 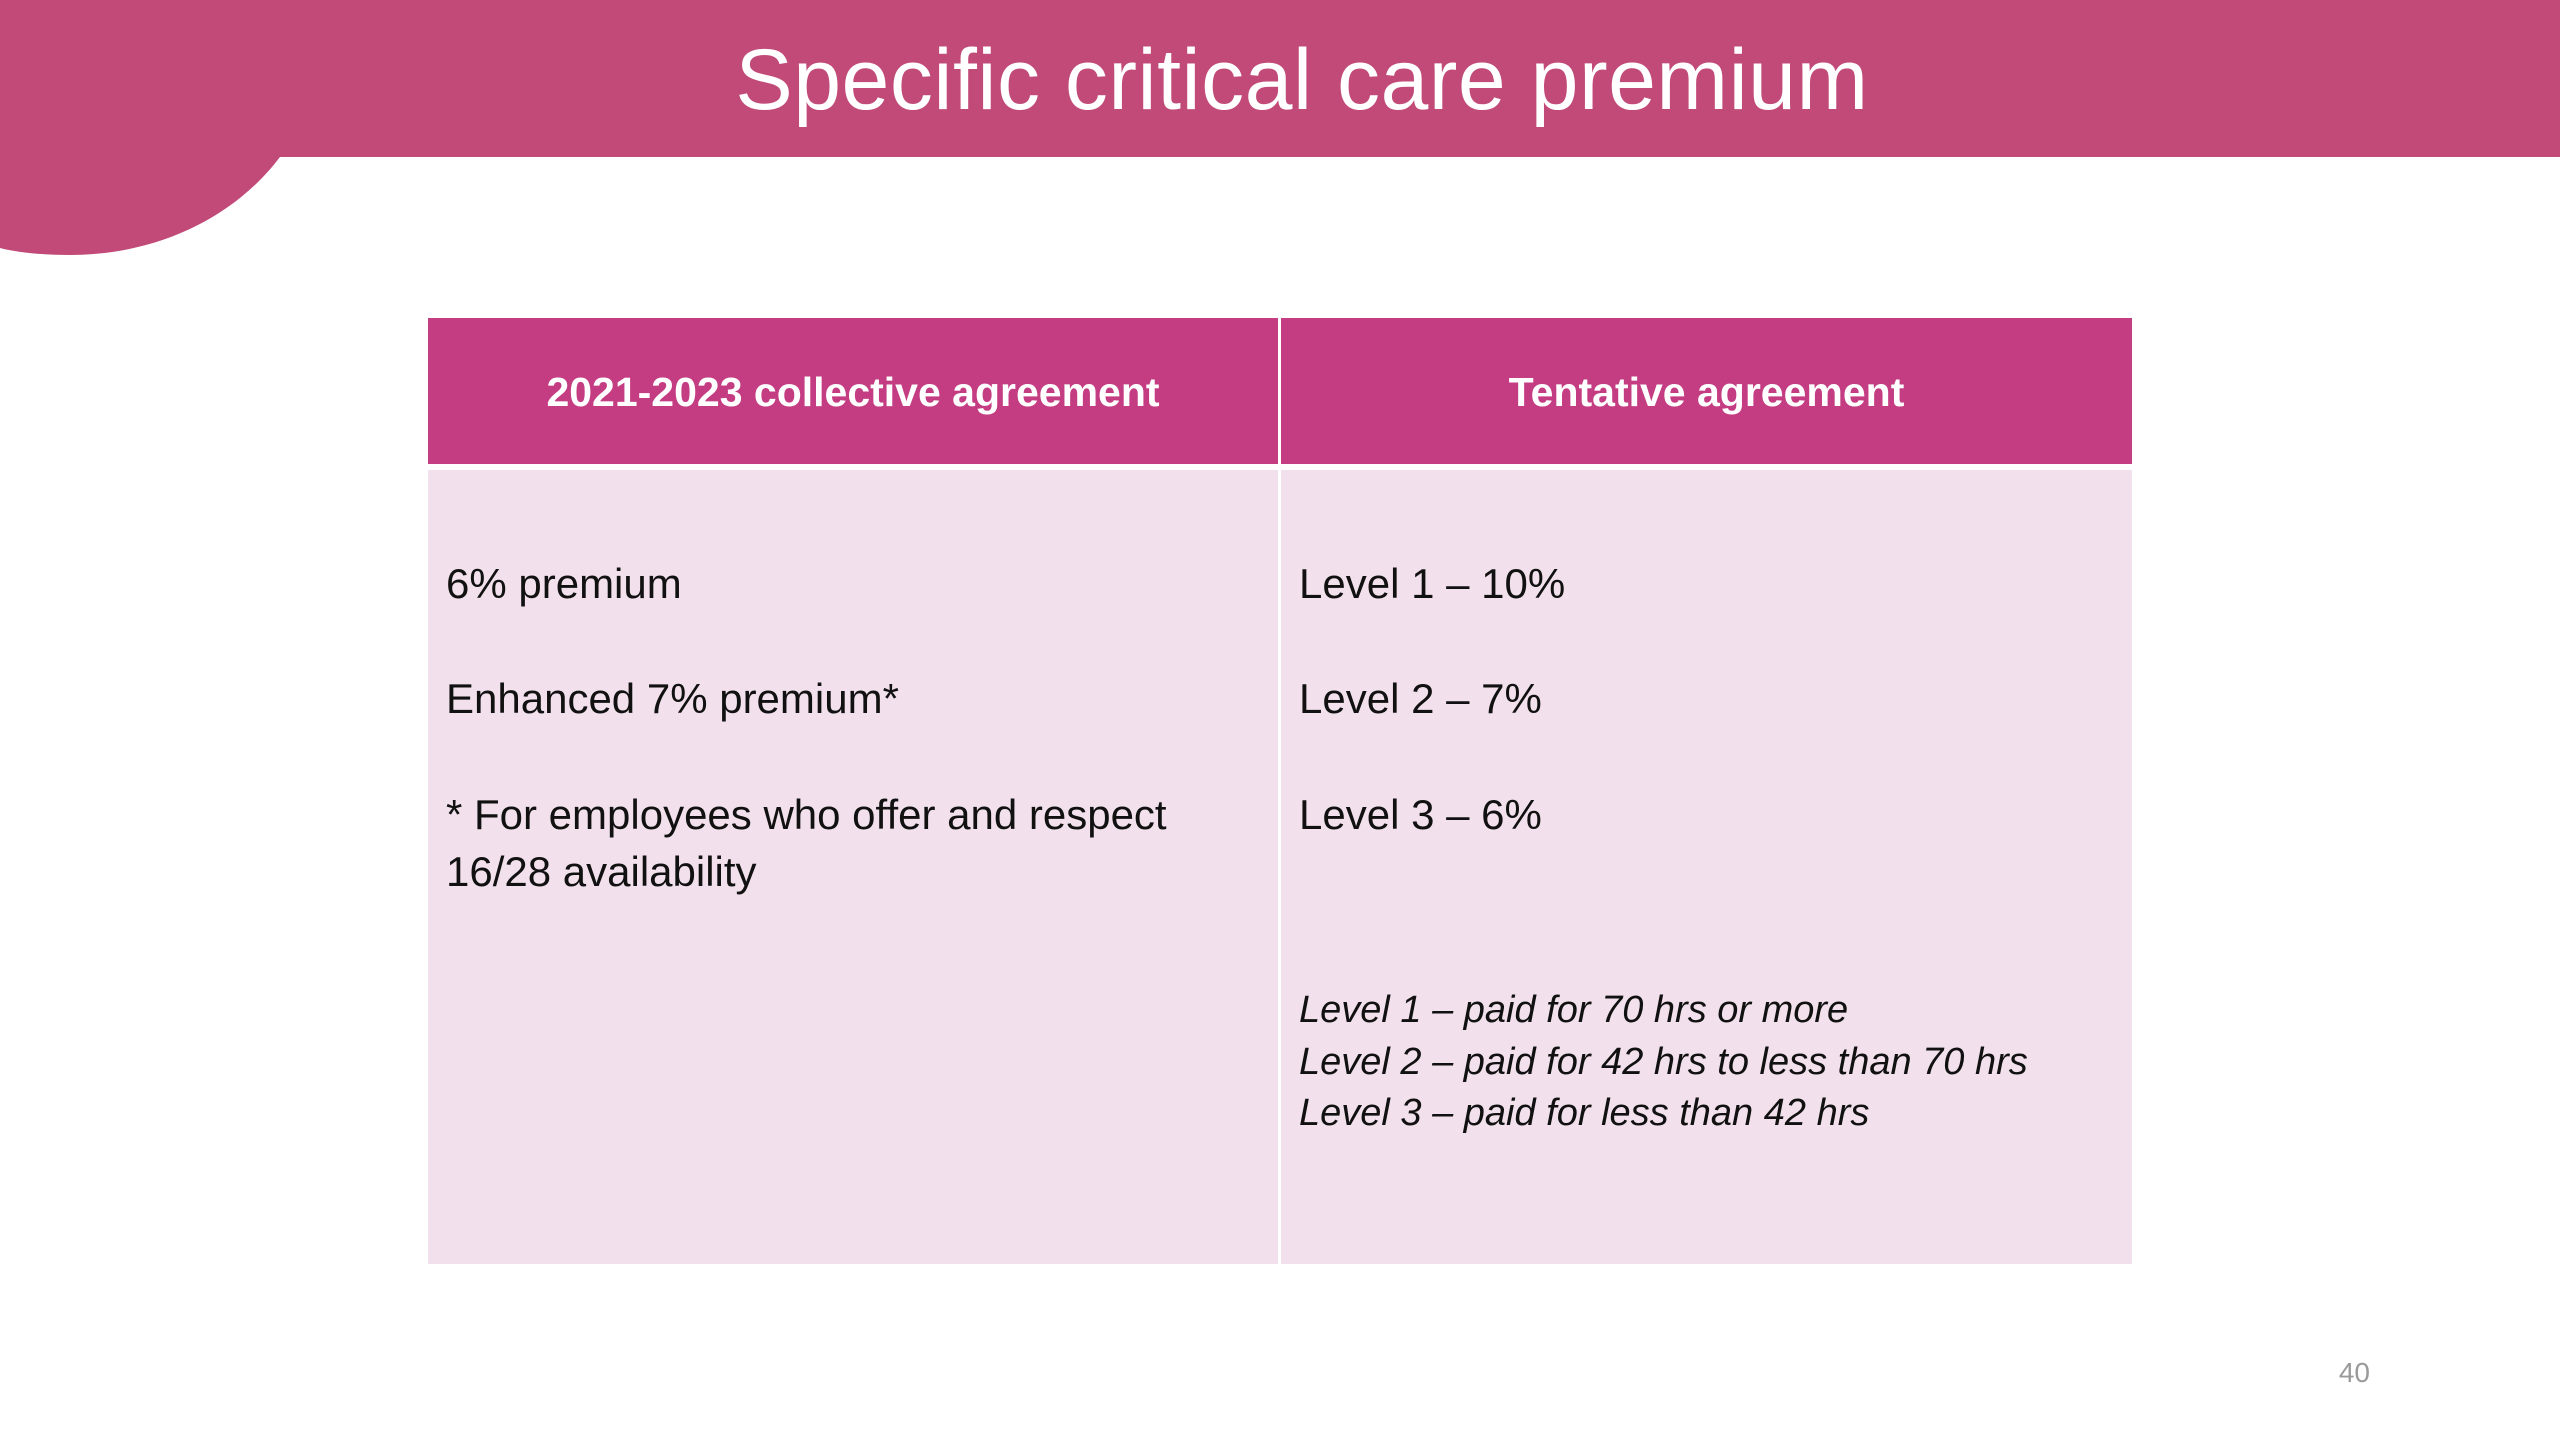 What do you see at coordinates (601, 871) in the screenshot?
I see `footnote-line-2: 16/28 availability` at bounding box center [601, 871].